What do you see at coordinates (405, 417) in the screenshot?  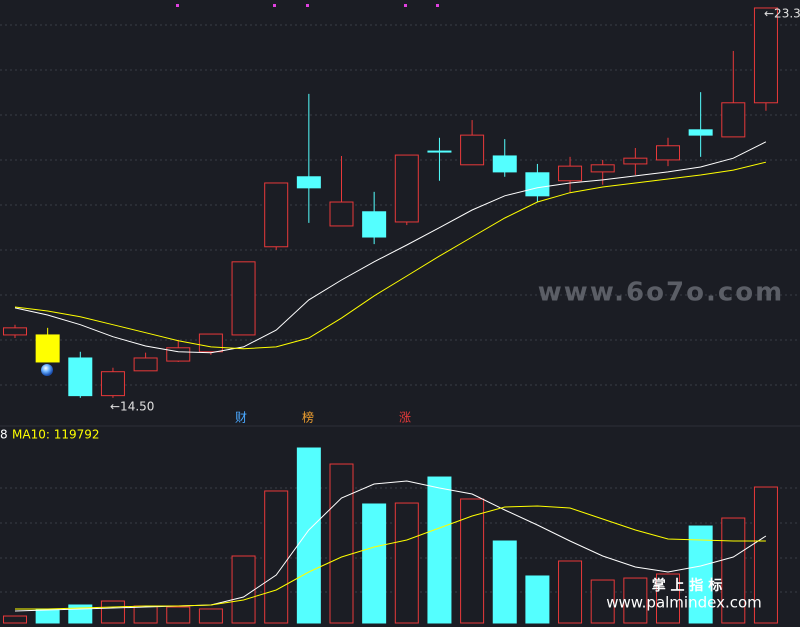 I see `event-marker: 涨` at bounding box center [405, 417].